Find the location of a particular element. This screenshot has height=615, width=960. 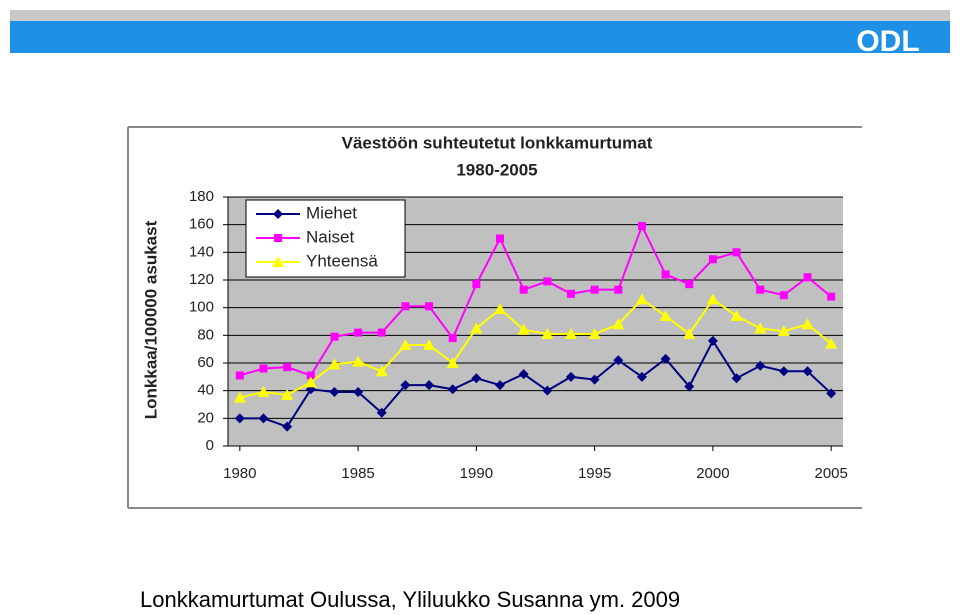

y-tick-label: 40 is located at coordinates (205, 390).